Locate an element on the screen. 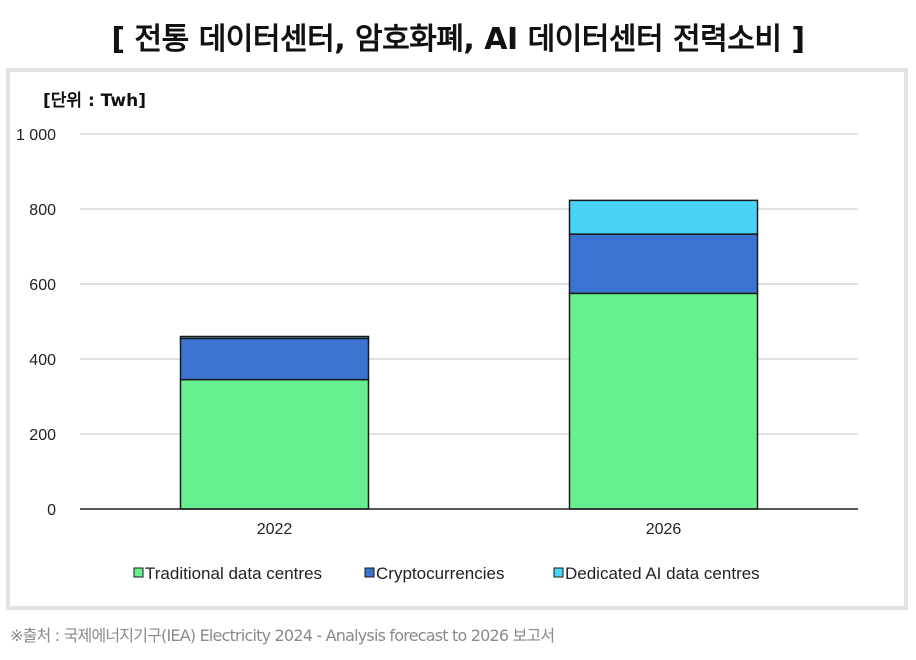 The height and width of the screenshot is (660, 916). legend-label: Cryptocurrencies is located at coordinates (440, 573).